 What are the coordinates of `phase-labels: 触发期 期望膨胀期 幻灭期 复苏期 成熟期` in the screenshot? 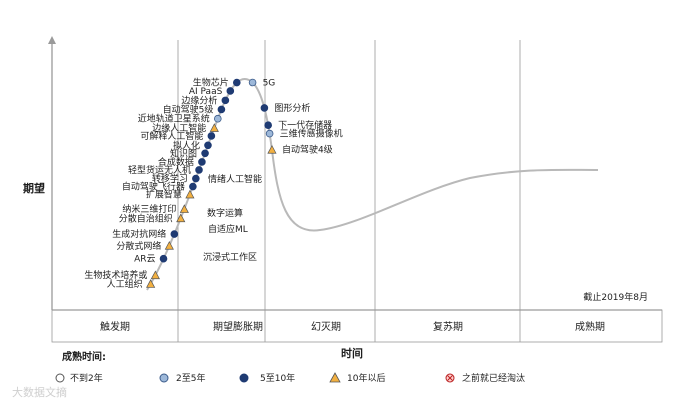 It's located at (352, 326).